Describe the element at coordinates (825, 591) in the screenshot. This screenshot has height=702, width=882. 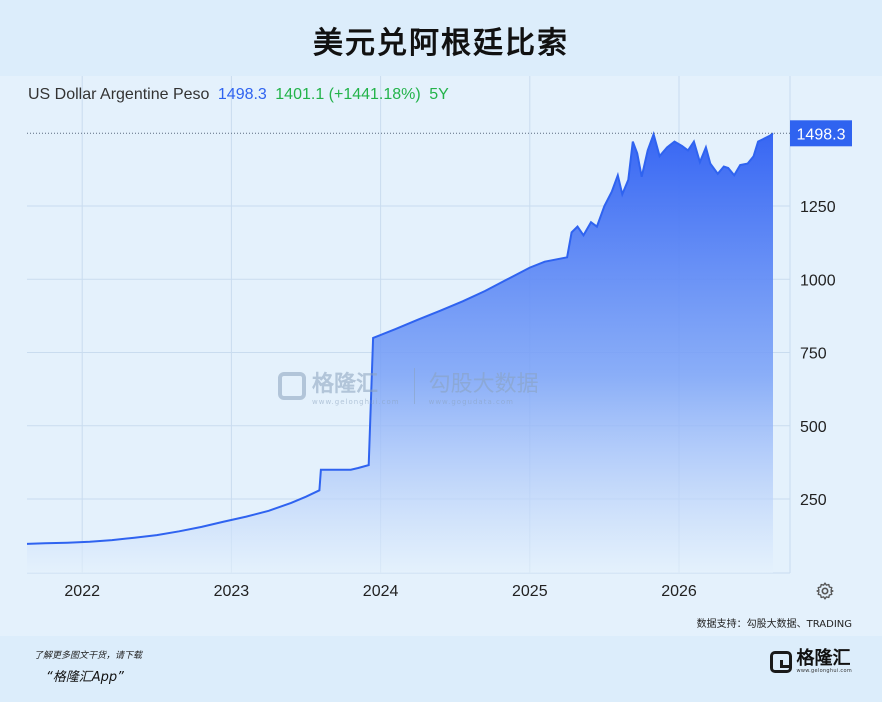
I see `gear-icon` at that location.